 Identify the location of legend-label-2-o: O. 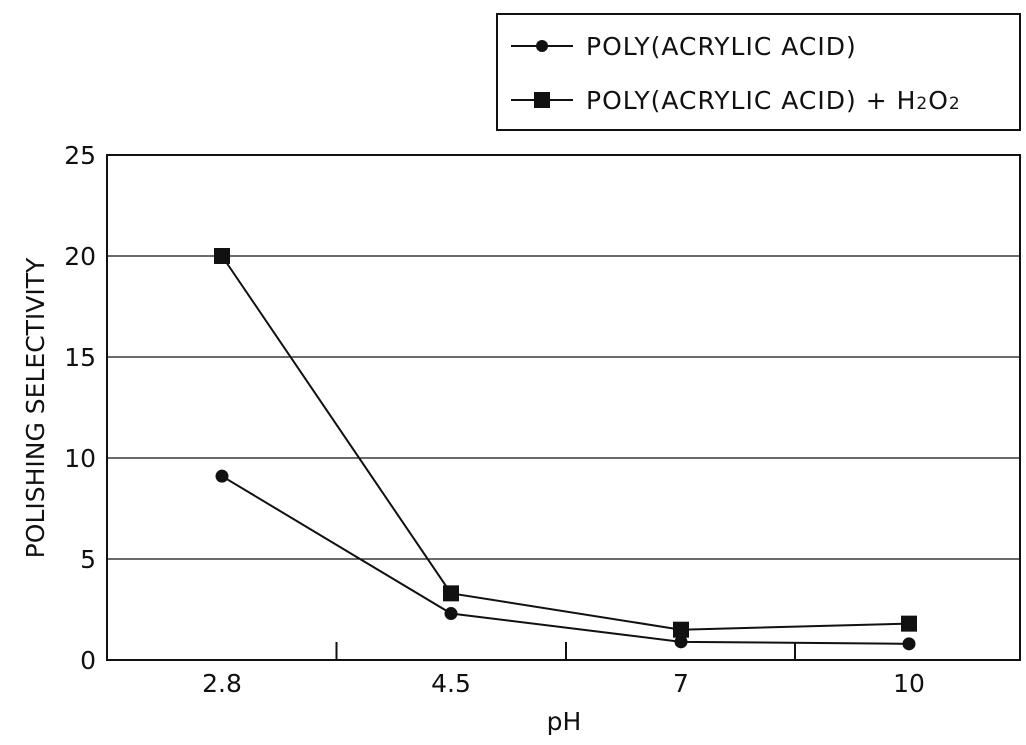
(938, 100).